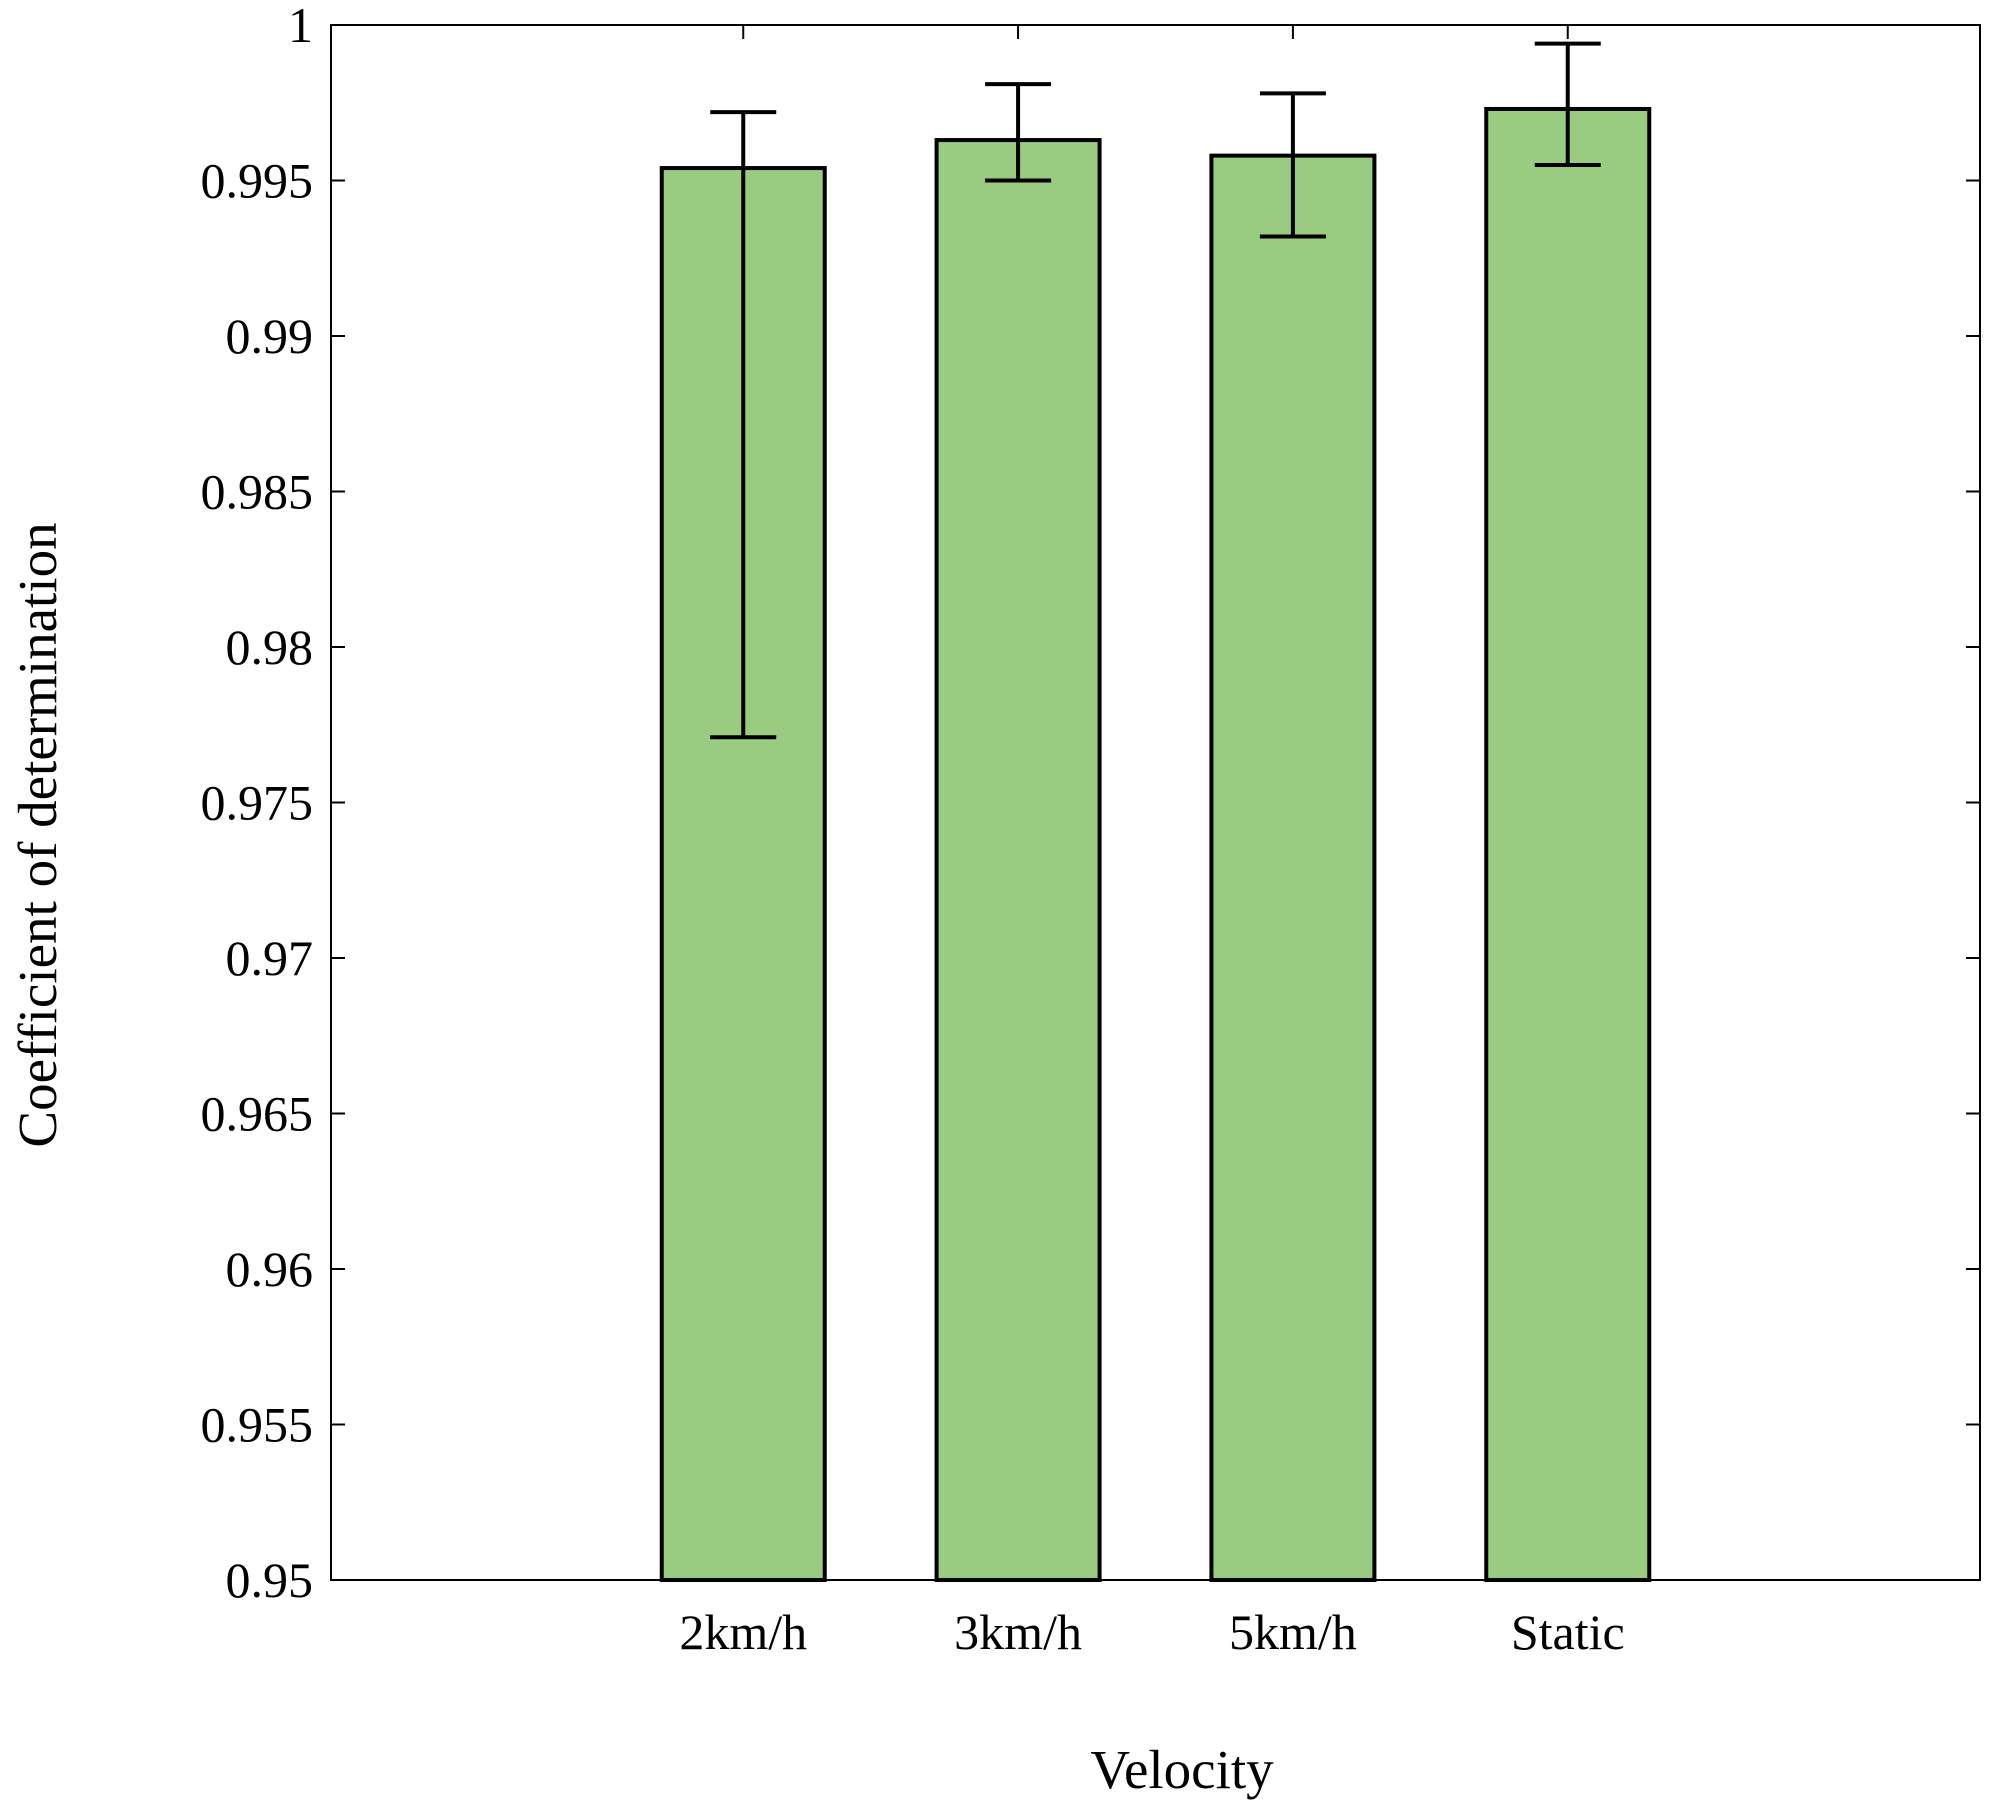 This screenshot has width=1995, height=1812. I want to click on y-tick-label: 0.985, so click(257, 492).